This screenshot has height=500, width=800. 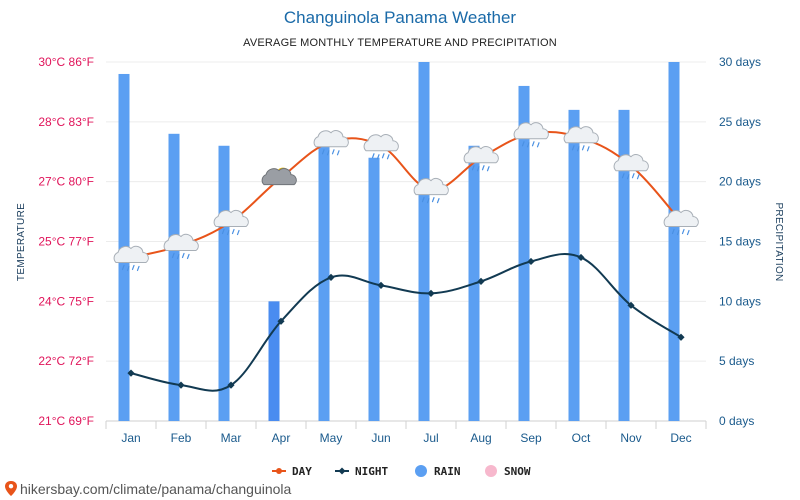 I want to click on source-credit: hikersbay.com/climate/panama/changuinola, so click(x=148, y=489).